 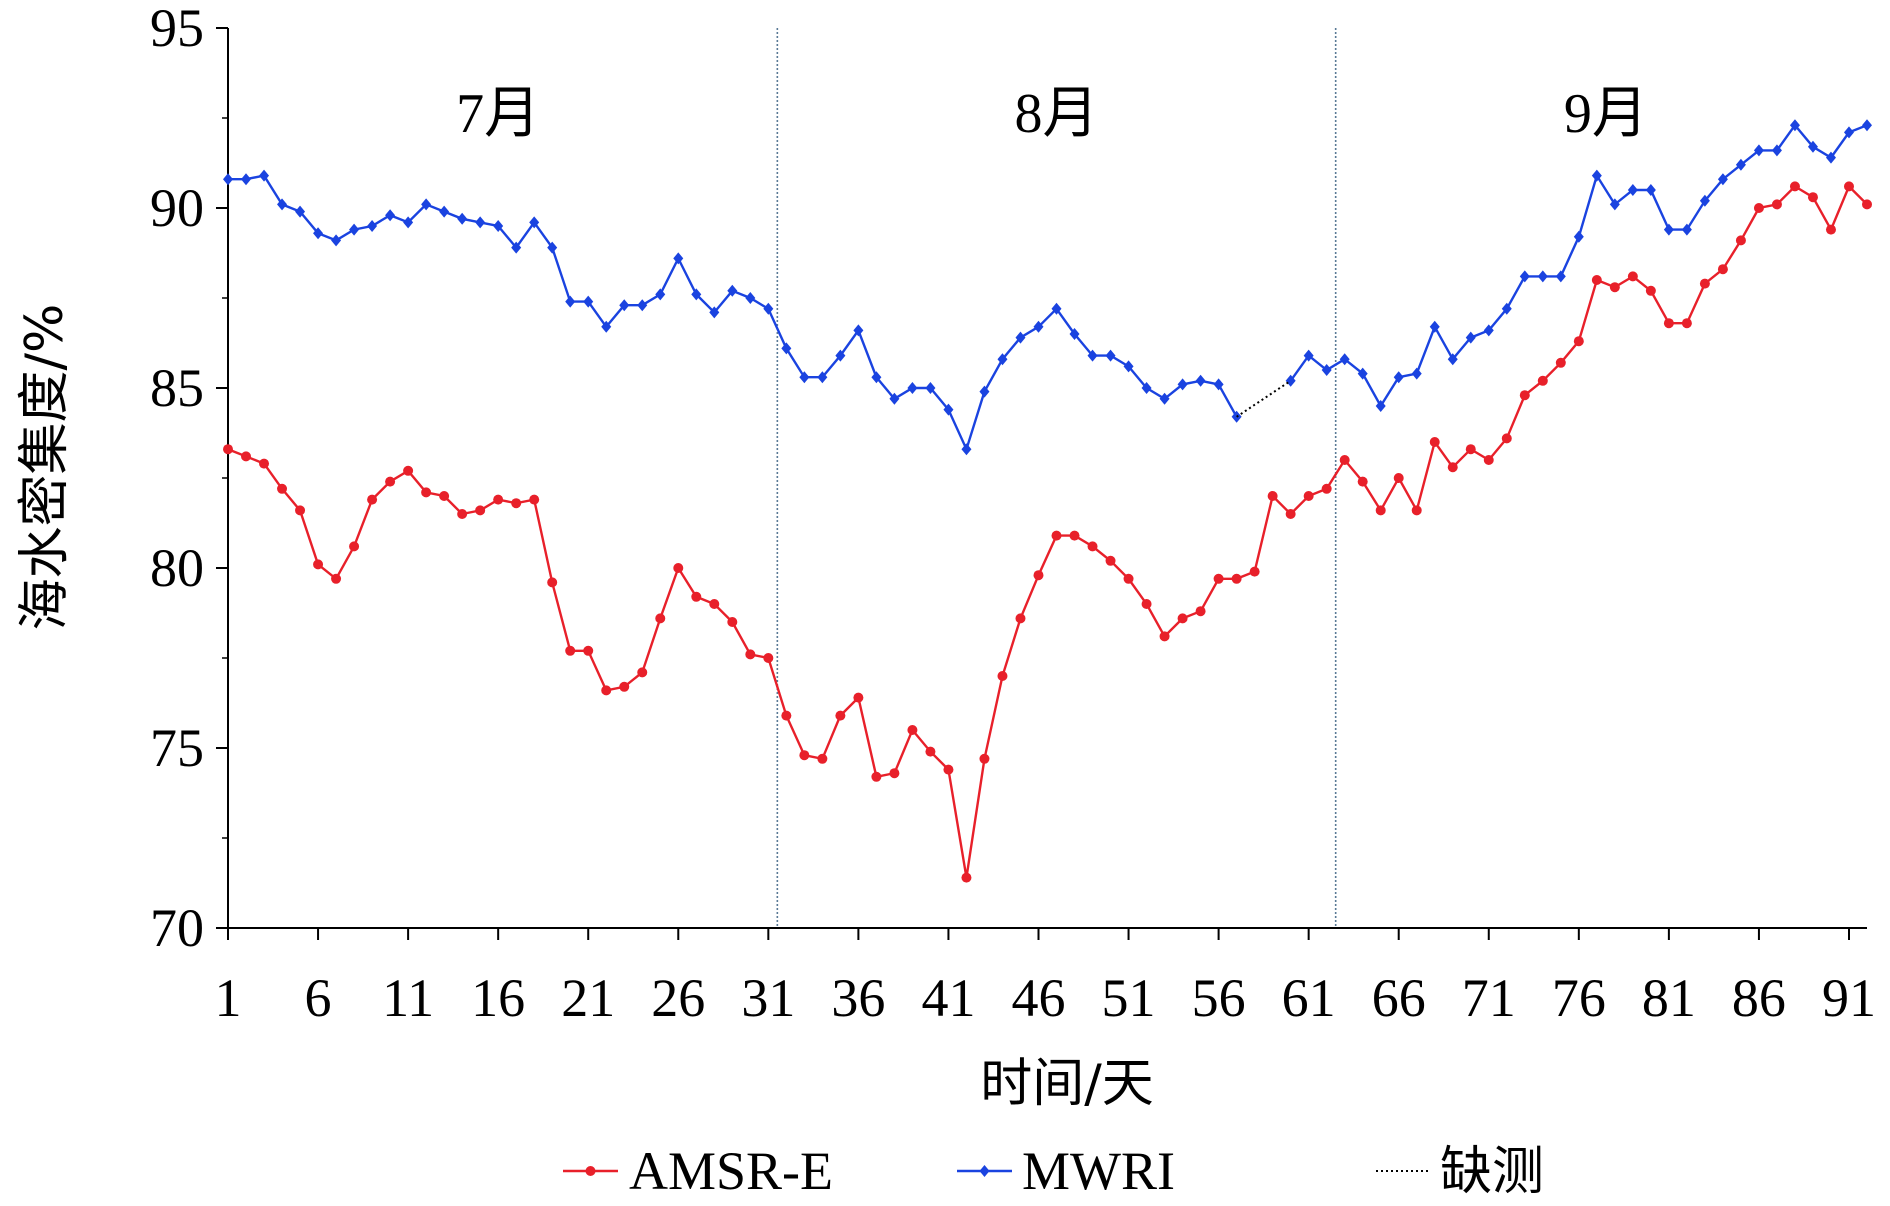 What do you see at coordinates (1399, 998) in the screenshot?
I see `x-tick-label: 66` at bounding box center [1399, 998].